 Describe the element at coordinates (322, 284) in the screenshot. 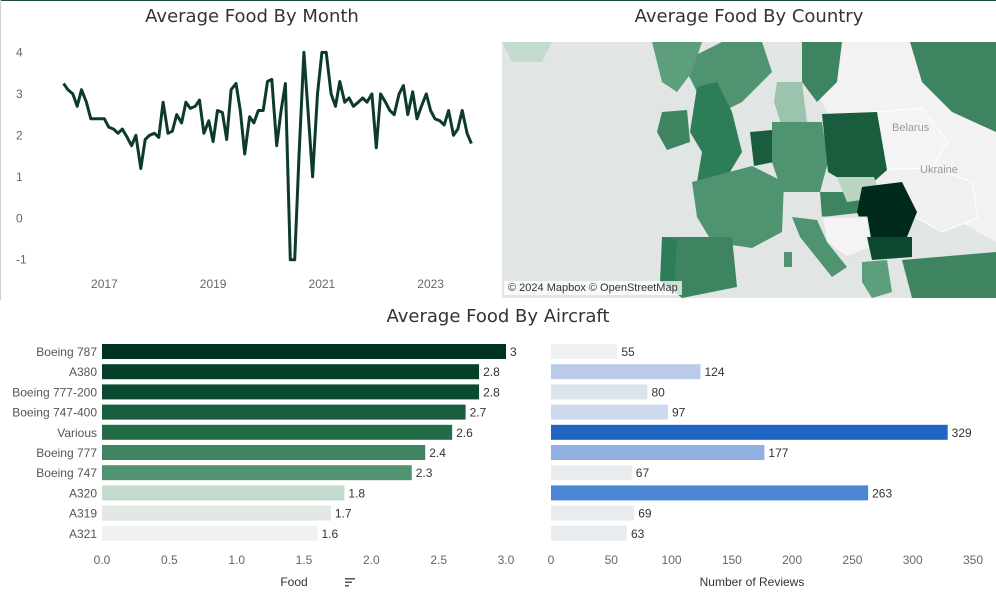

I see `x-tick-label: 2021` at that location.